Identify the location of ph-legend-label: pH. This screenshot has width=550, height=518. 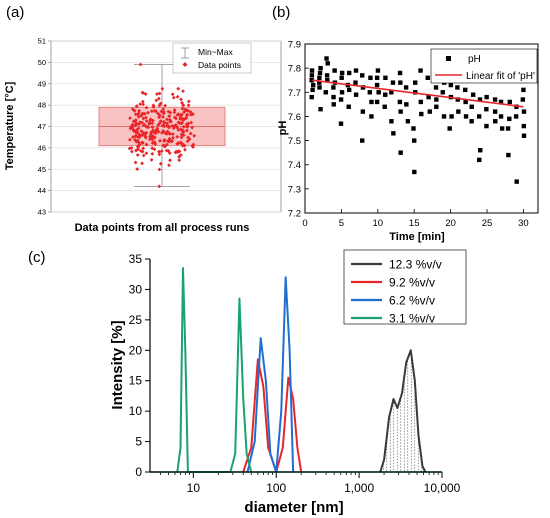
(474, 59).